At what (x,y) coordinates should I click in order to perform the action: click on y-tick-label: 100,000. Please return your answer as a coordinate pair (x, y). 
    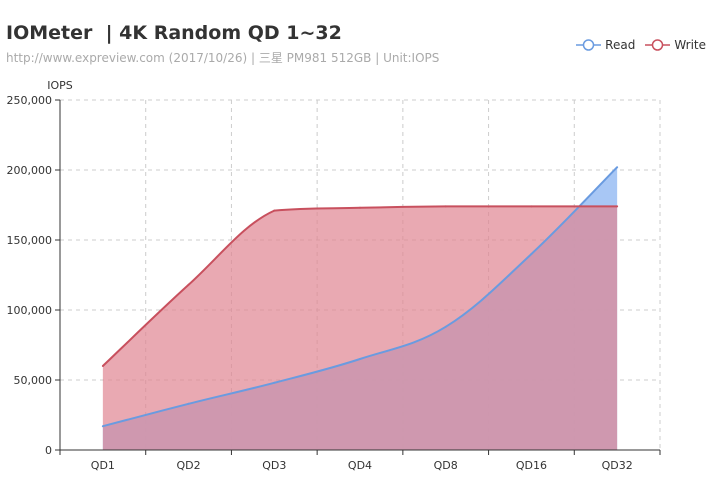
    Looking at the image, I should click on (30, 310).